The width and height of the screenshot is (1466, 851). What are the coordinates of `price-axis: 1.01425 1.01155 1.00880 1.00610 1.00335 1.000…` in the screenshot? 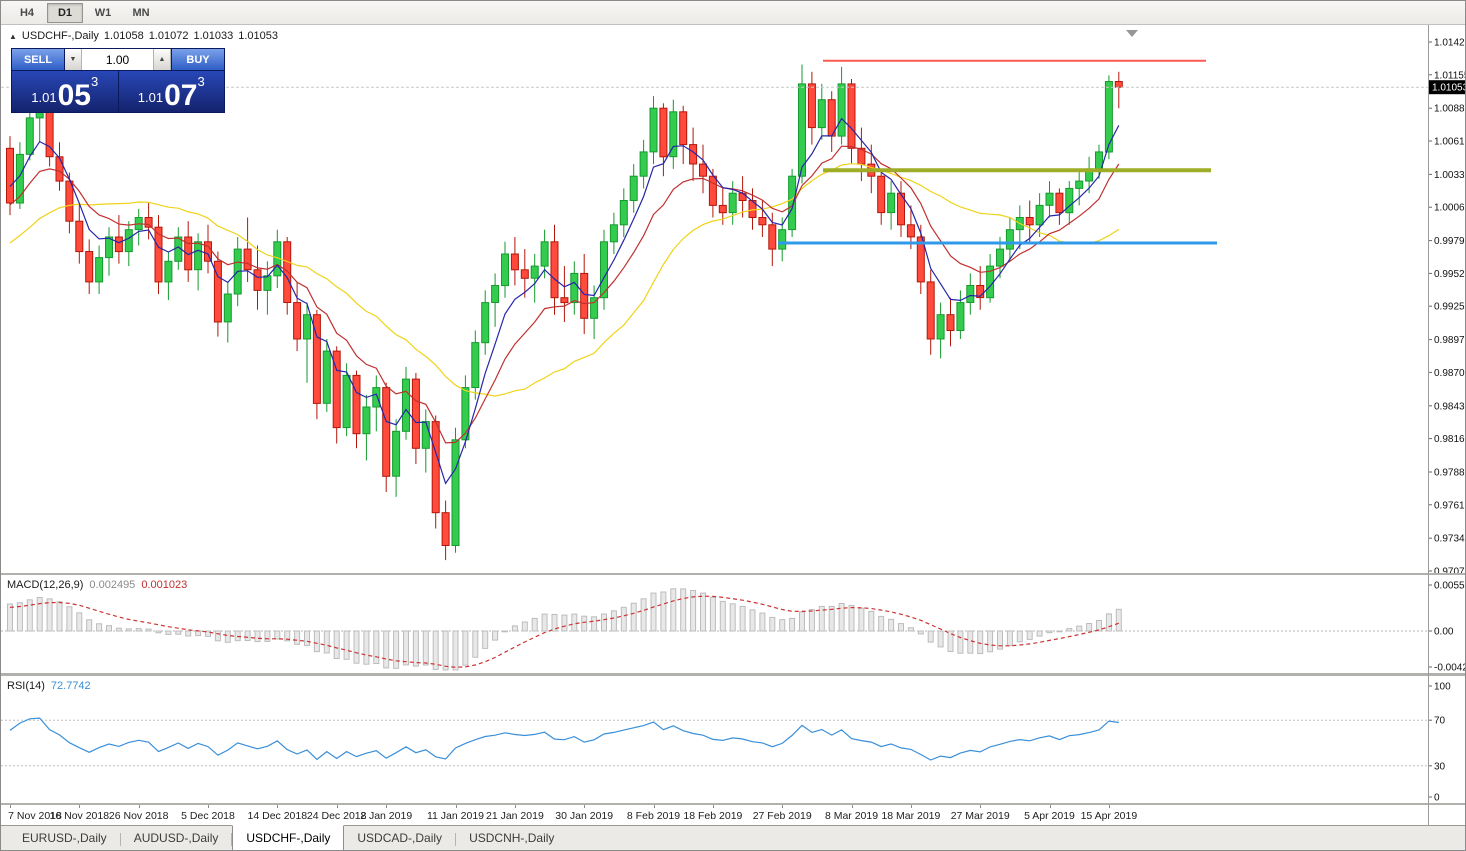 It's located at (1447, 306).